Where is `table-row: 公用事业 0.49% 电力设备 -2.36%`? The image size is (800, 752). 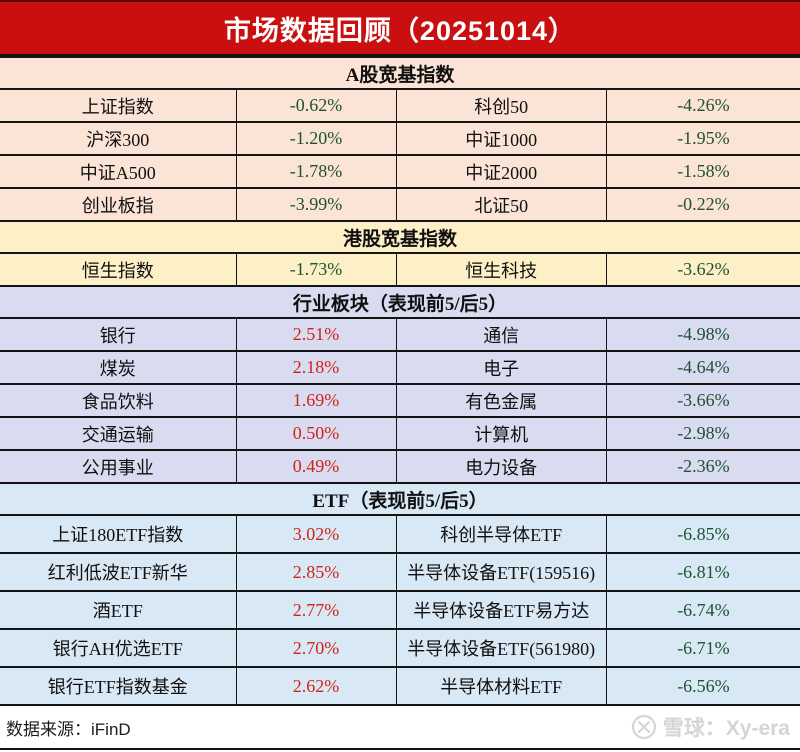
table-row: 公用事业 0.49% 电力设备 -2.36% is located at coordinates (400, 466).